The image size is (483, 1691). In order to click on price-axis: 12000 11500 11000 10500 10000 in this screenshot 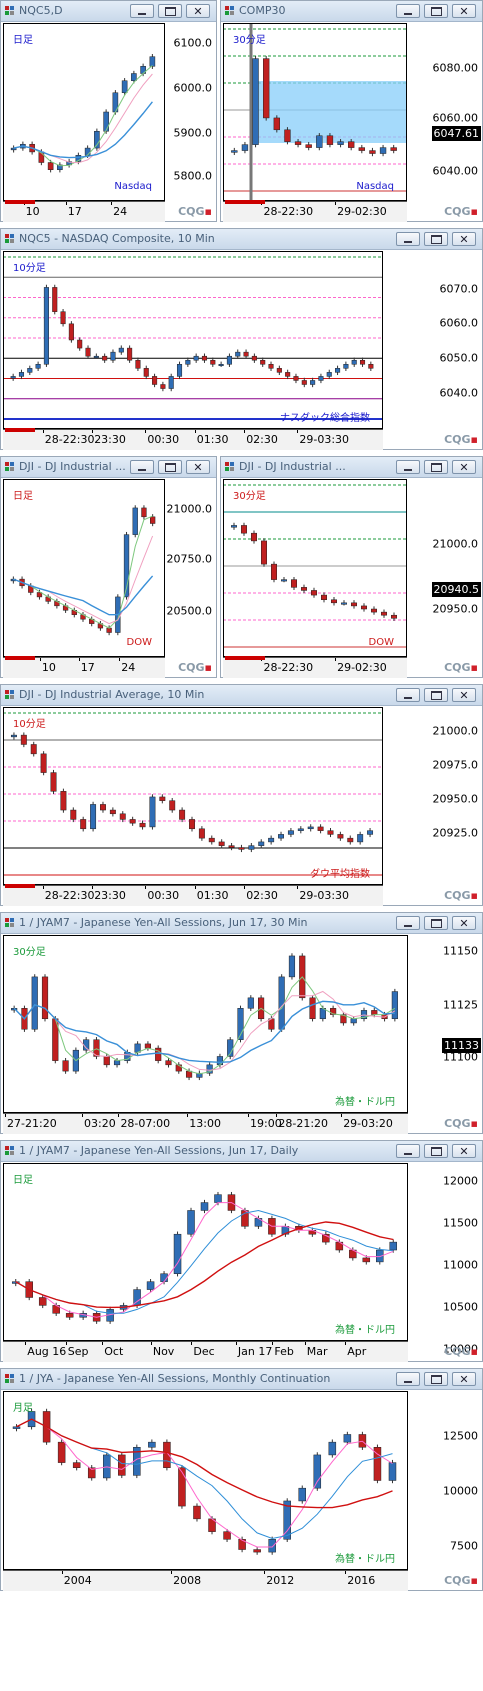, I will do `click(446, 1259)`.